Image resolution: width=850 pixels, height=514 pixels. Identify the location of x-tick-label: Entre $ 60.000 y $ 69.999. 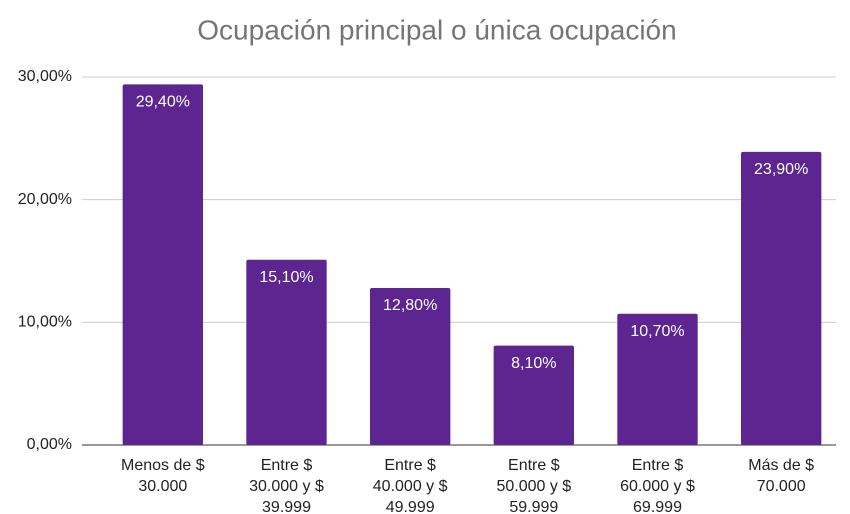
(657, 485).